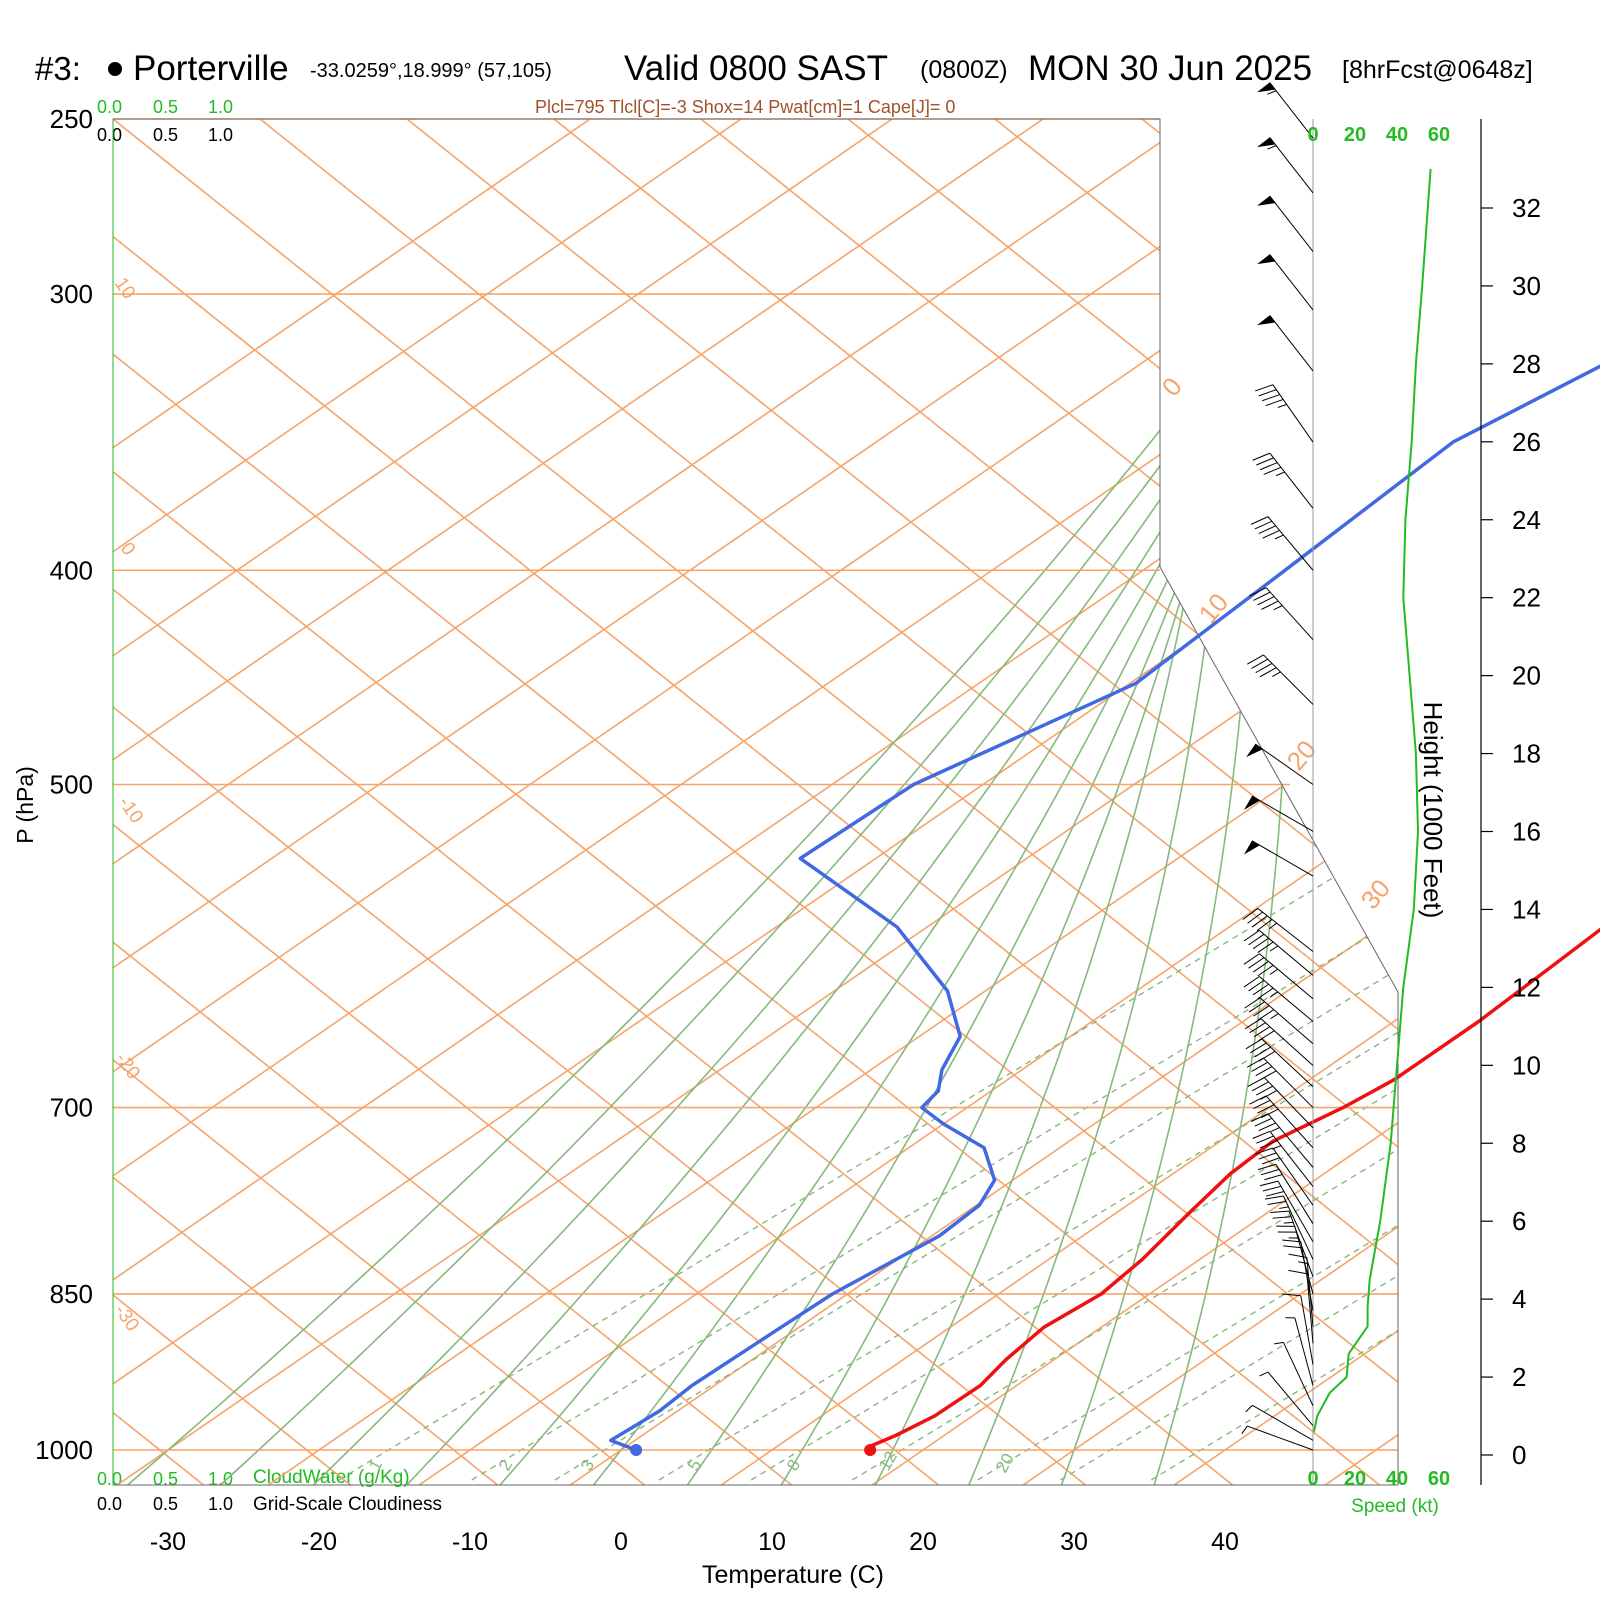 This screenshot has height=1600, width=1600. I want to click on temperature-tick-label: 30, so click(1074, 1542).